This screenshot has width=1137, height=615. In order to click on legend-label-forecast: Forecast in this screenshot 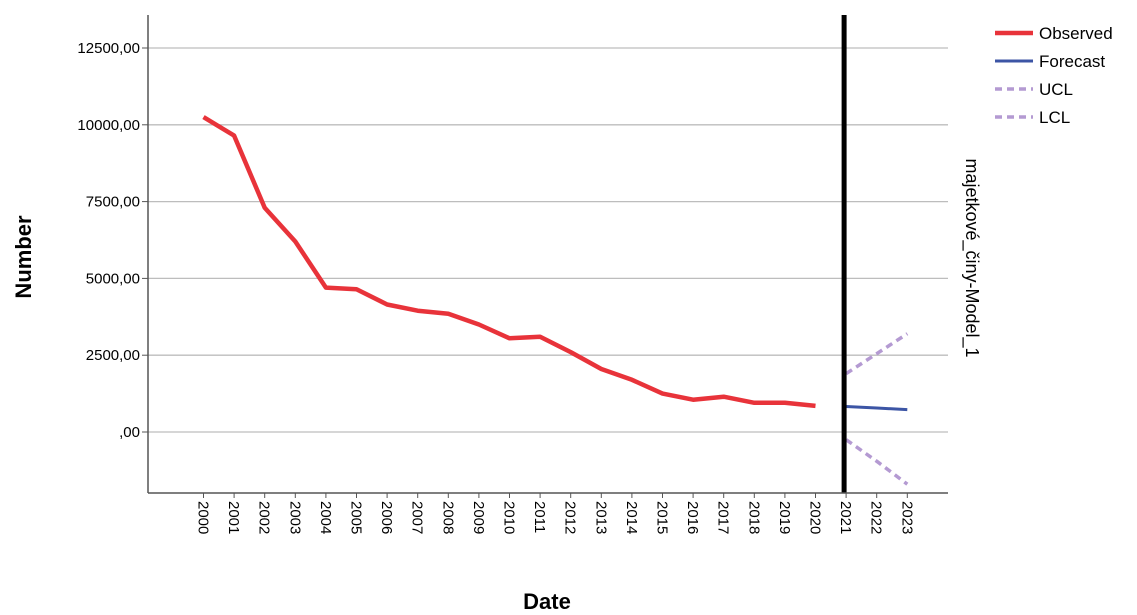, I will do `click(1072, 61)`.